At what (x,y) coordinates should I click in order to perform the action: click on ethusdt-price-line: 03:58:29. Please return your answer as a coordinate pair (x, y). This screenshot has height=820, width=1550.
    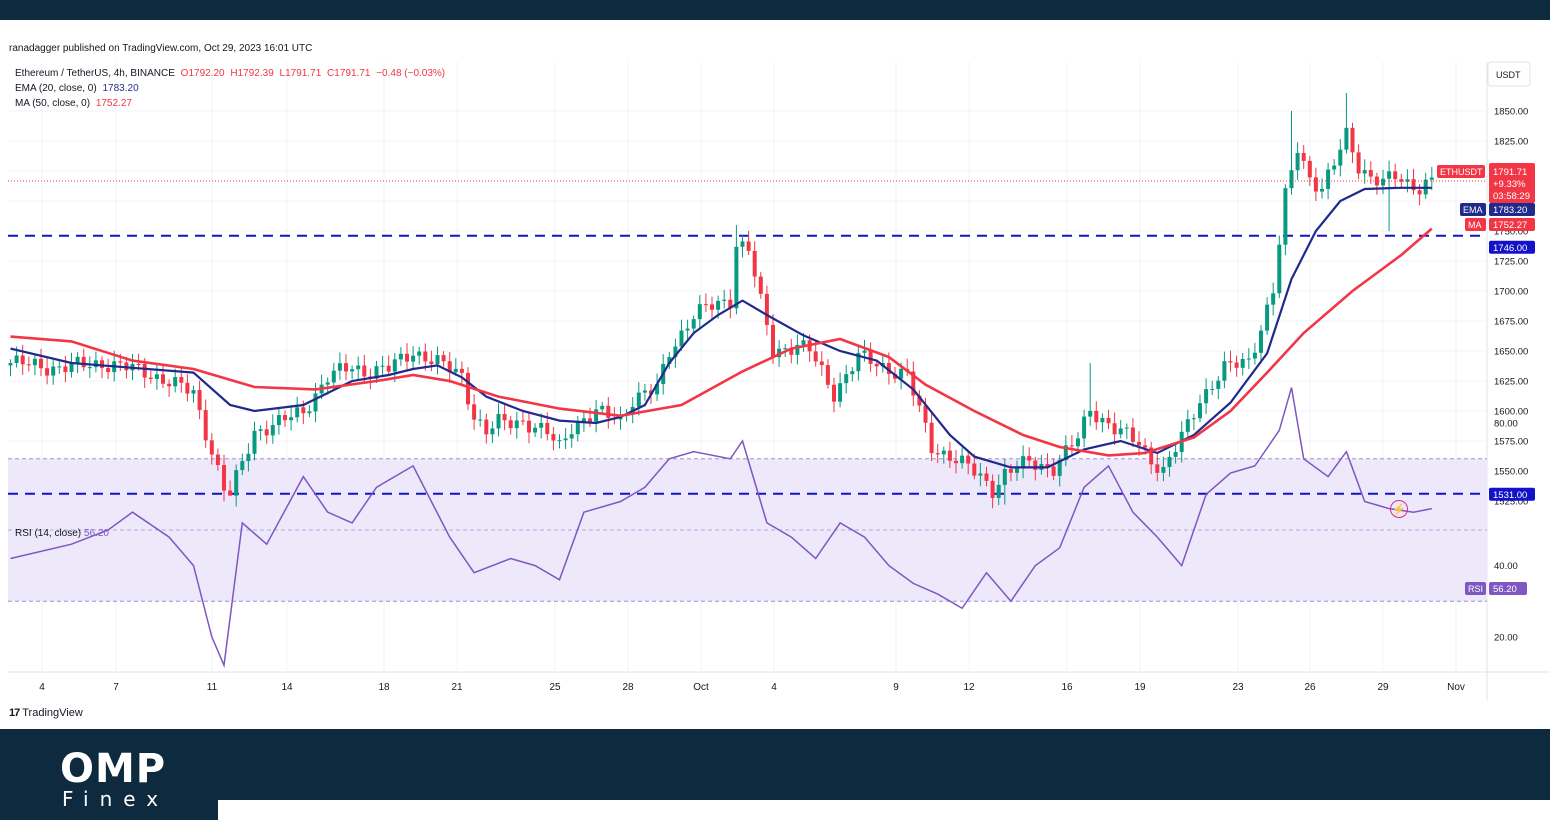
    Looking at the image, I should click on (1511, 196).